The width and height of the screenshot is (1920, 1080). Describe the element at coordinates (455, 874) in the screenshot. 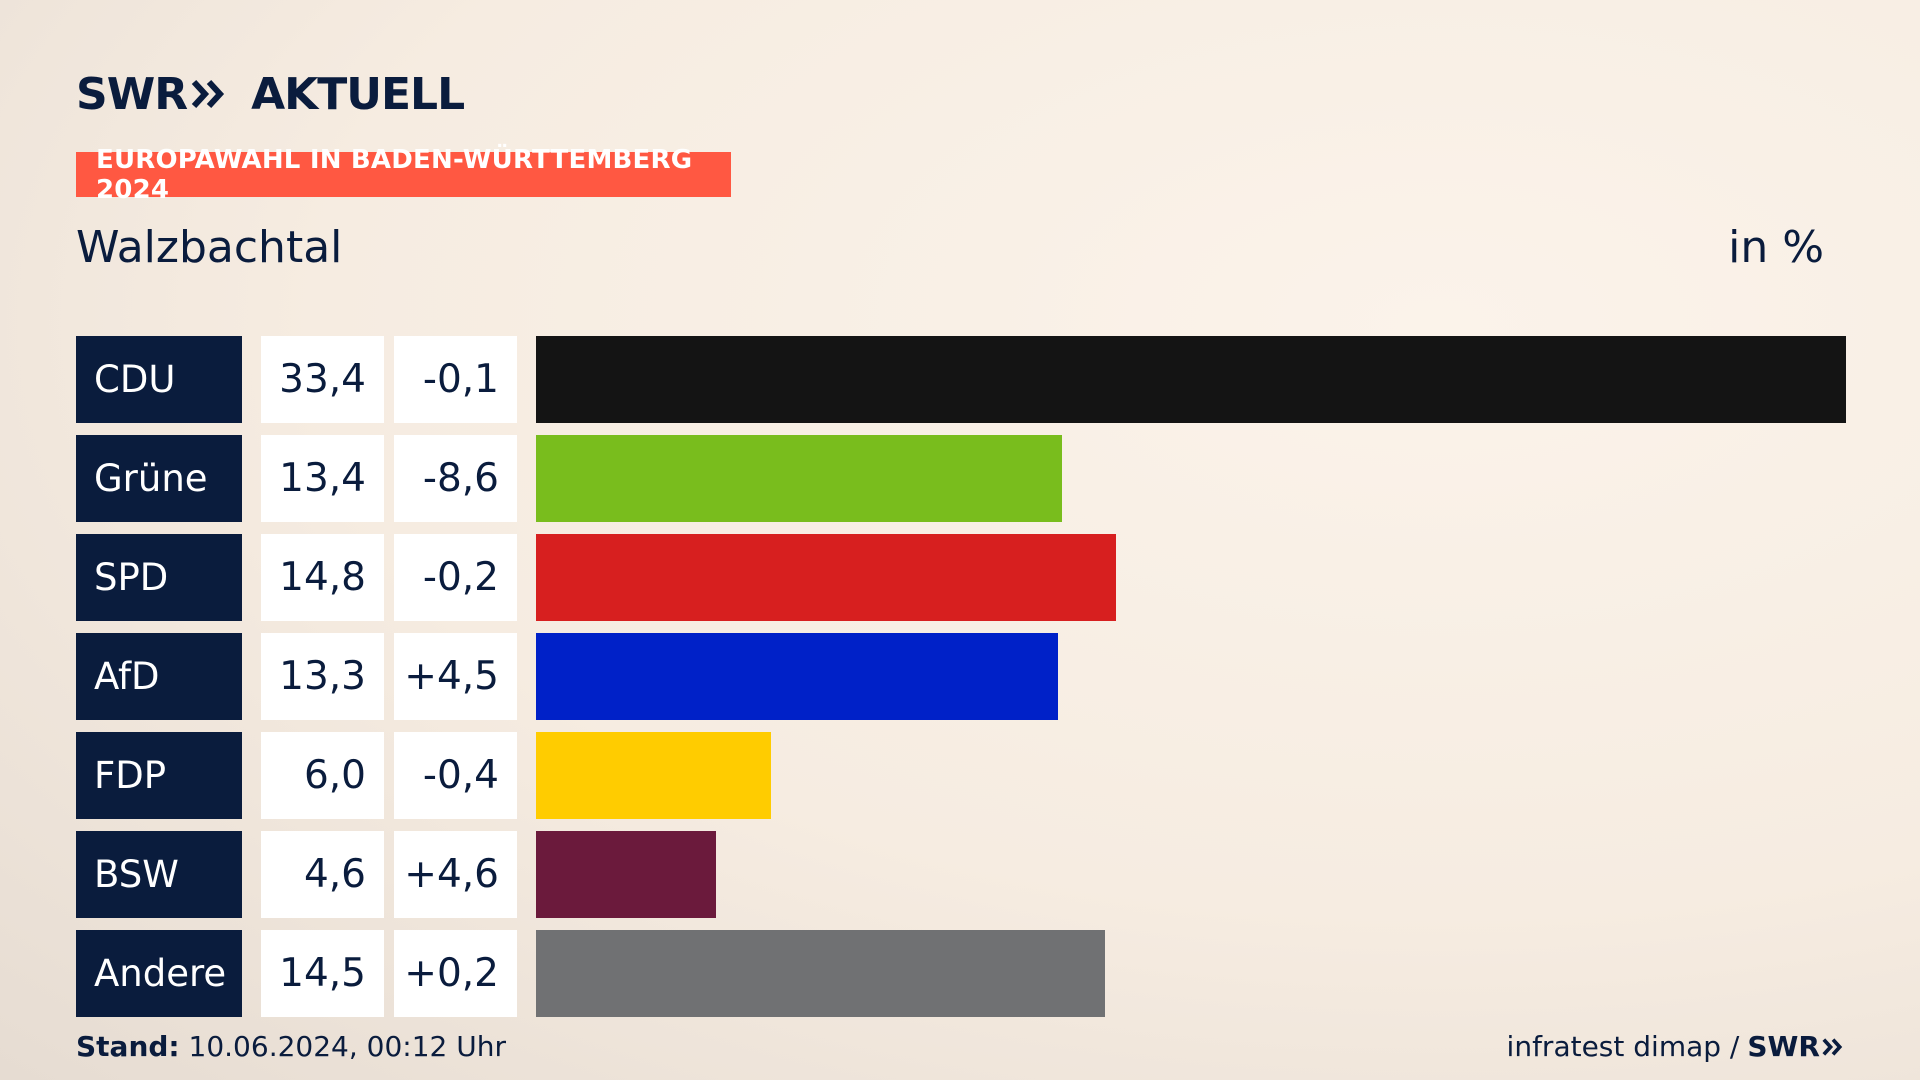

I see `change-label: +4,6` at that location.